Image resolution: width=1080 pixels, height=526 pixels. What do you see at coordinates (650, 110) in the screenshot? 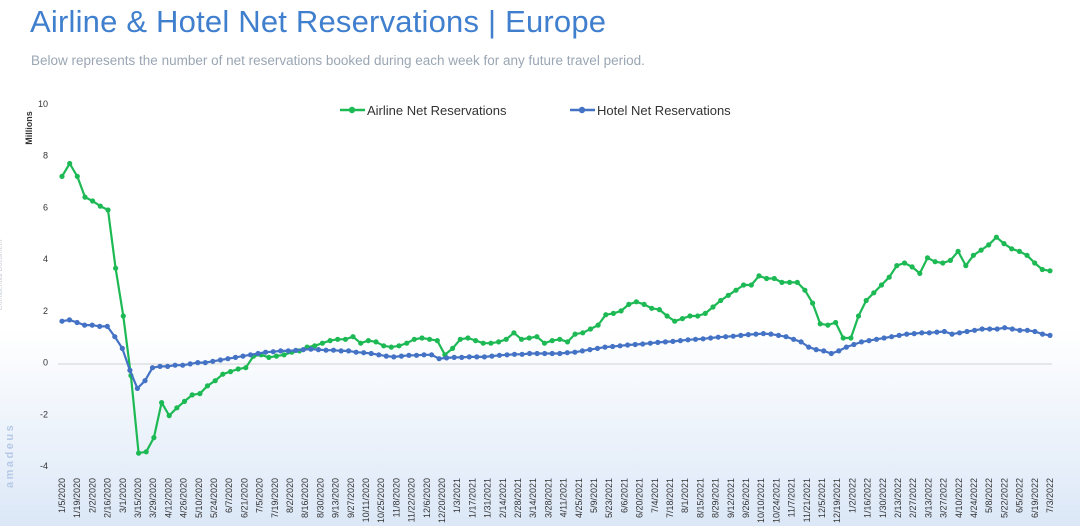
I see `legend-hotel: Hotel Net Reservations` at bounding box center [650, 110].